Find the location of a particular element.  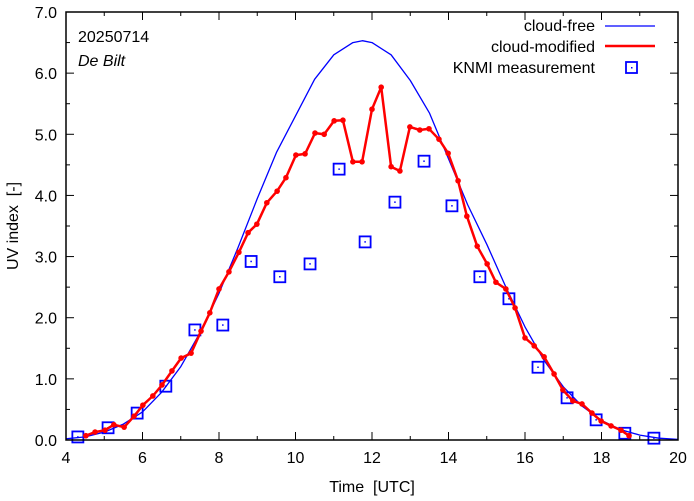

legend-label-cloud-modified: cloud-modified is located at coordinates (543, 47).